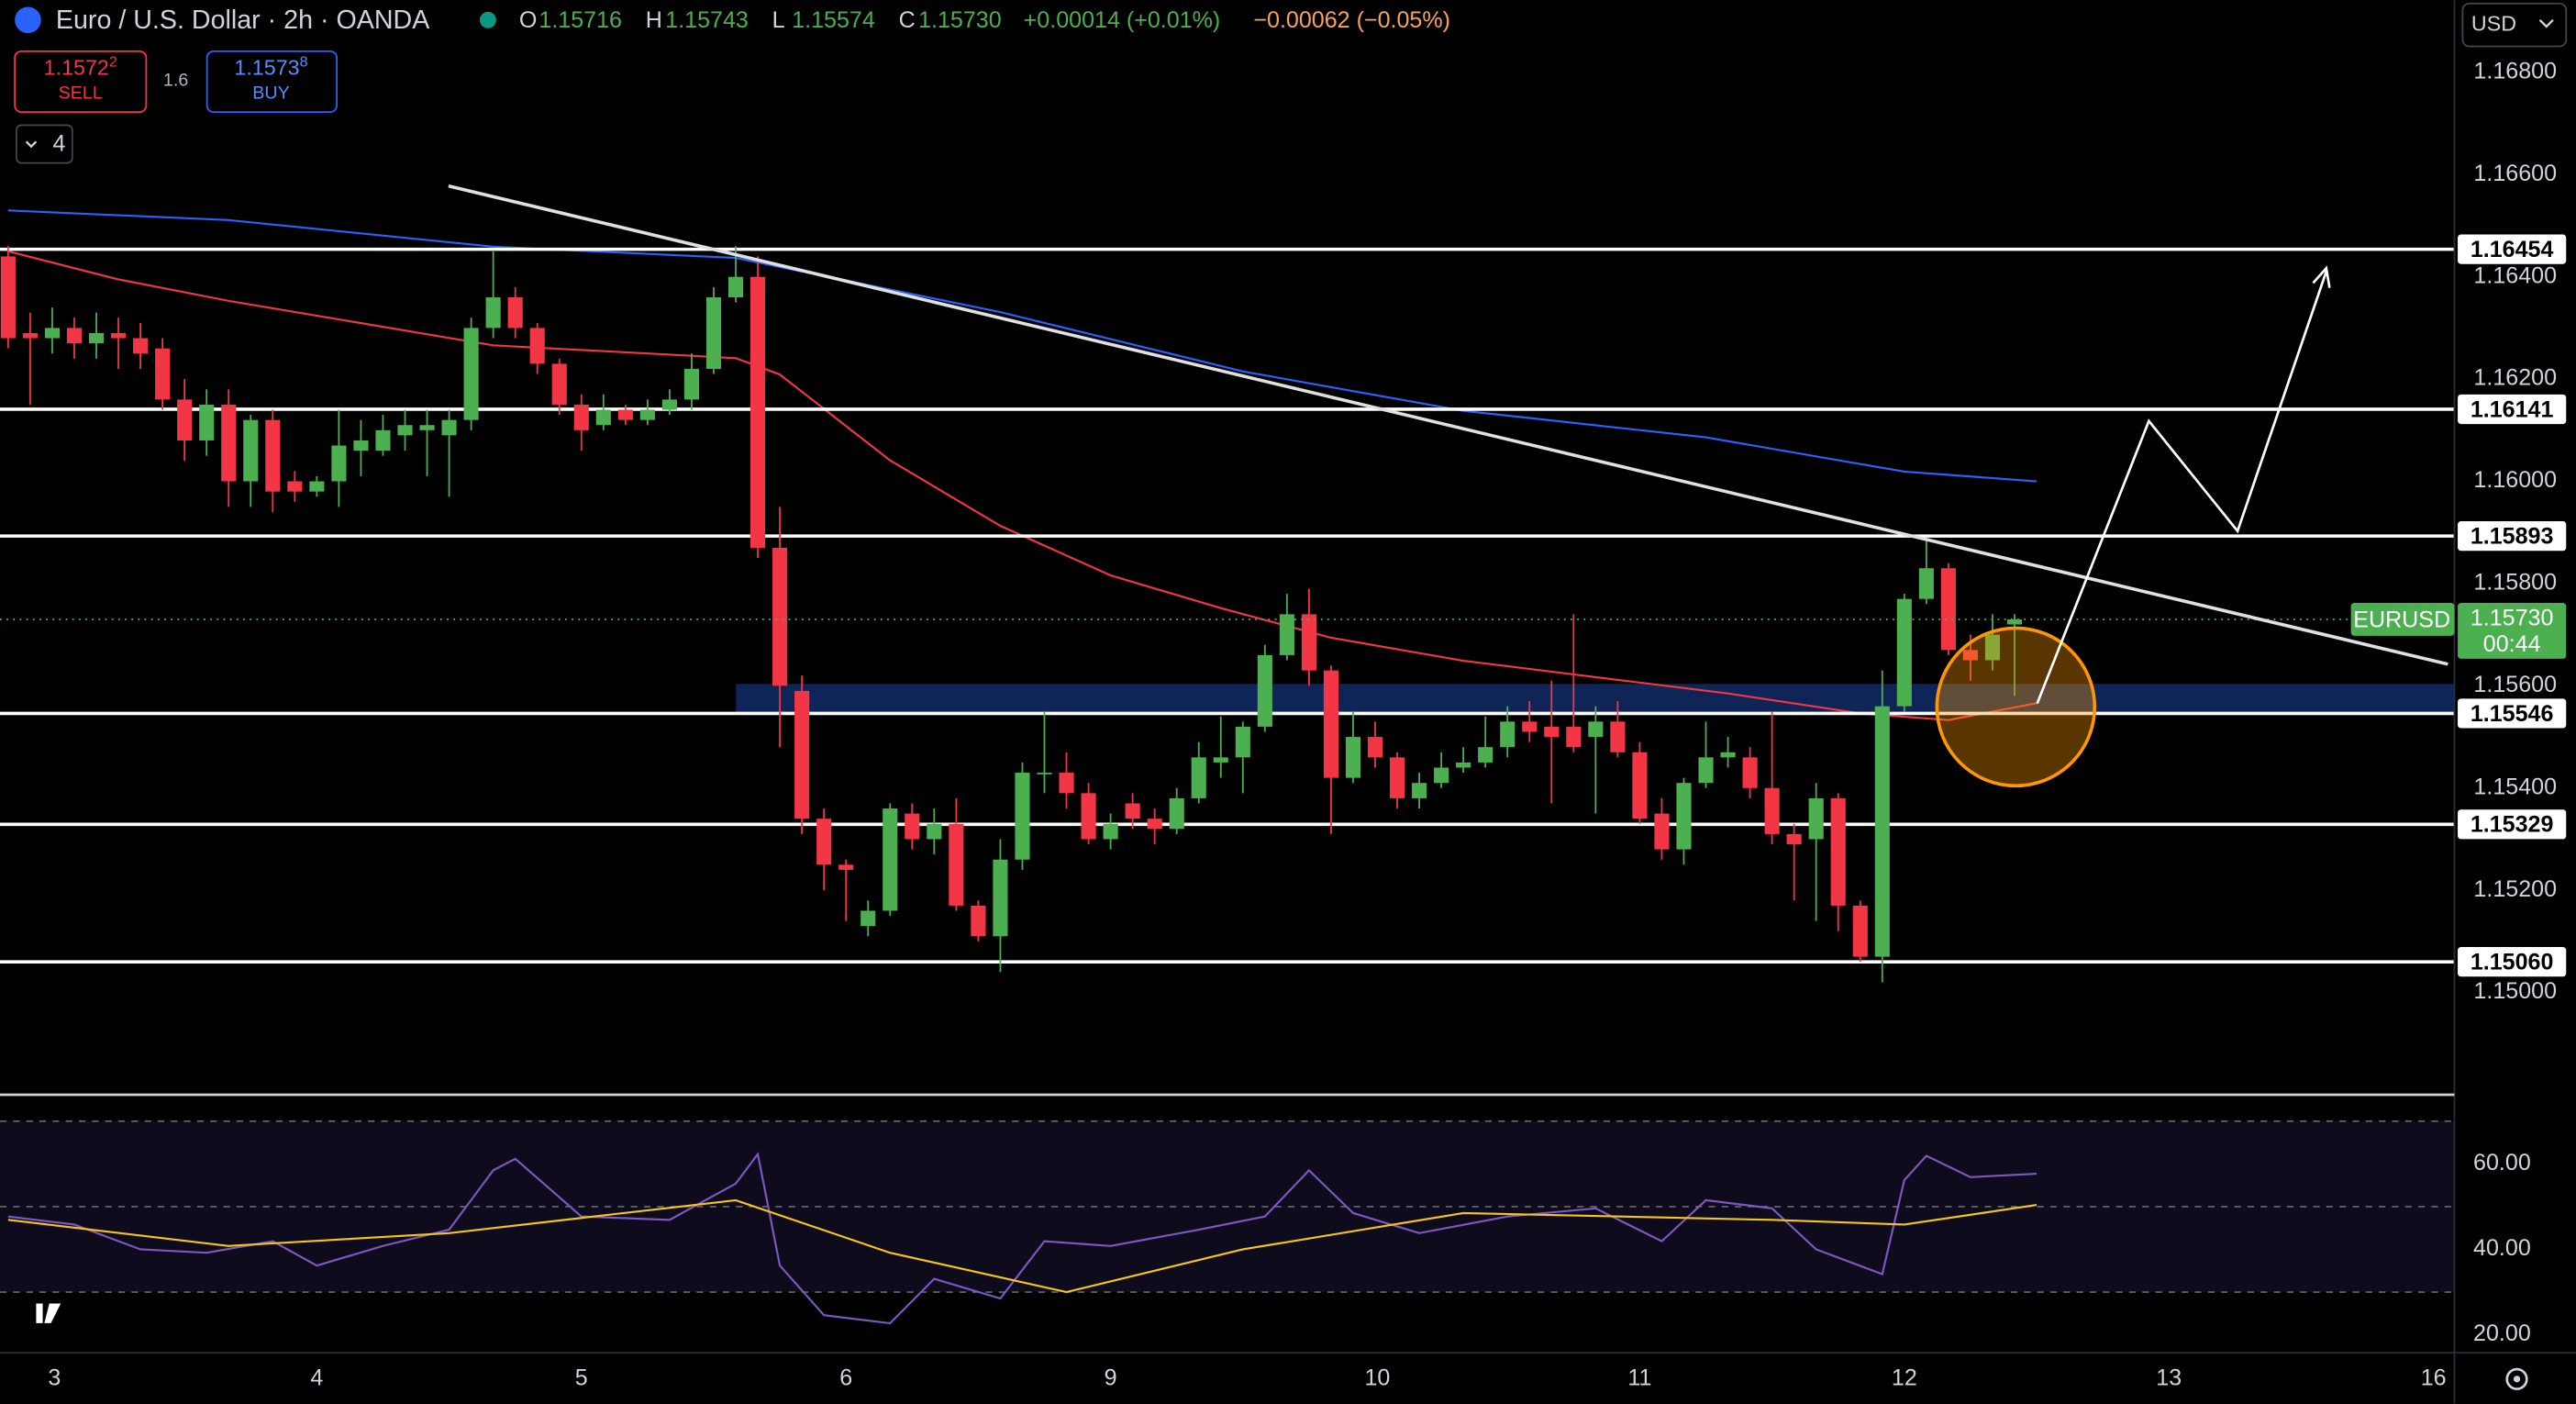 Image resolution: width=2576 pixels, height=1404 pixels. I want to click on last-price-label: 1.15730, so click(2512, 618).